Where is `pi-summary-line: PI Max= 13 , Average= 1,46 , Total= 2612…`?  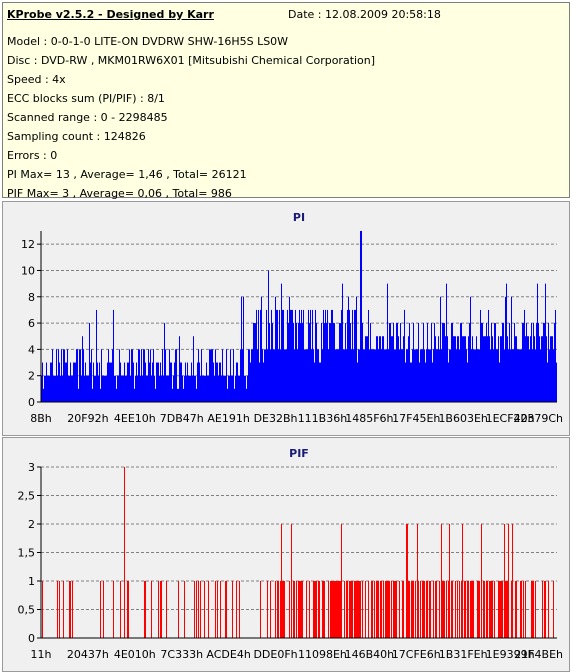 pi-summary-line: PI Max= 13 , Average= 1,46 , Total= 2612… is located at coordinates (127, 174).